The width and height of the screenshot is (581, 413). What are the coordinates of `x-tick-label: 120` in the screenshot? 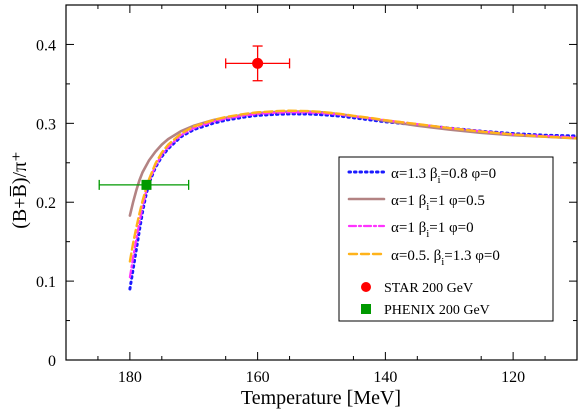 It's located at (513, 377).